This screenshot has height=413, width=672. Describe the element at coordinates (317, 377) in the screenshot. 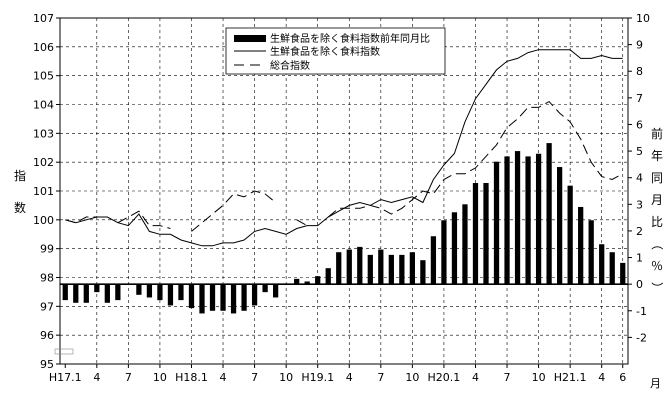

I see `x-tick-label: H19.1` at that location.